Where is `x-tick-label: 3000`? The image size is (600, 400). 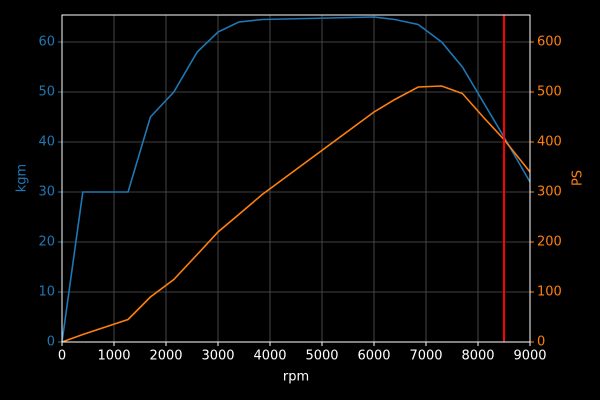
x-tick-label: 3000 is located at coordinates (217, 356).